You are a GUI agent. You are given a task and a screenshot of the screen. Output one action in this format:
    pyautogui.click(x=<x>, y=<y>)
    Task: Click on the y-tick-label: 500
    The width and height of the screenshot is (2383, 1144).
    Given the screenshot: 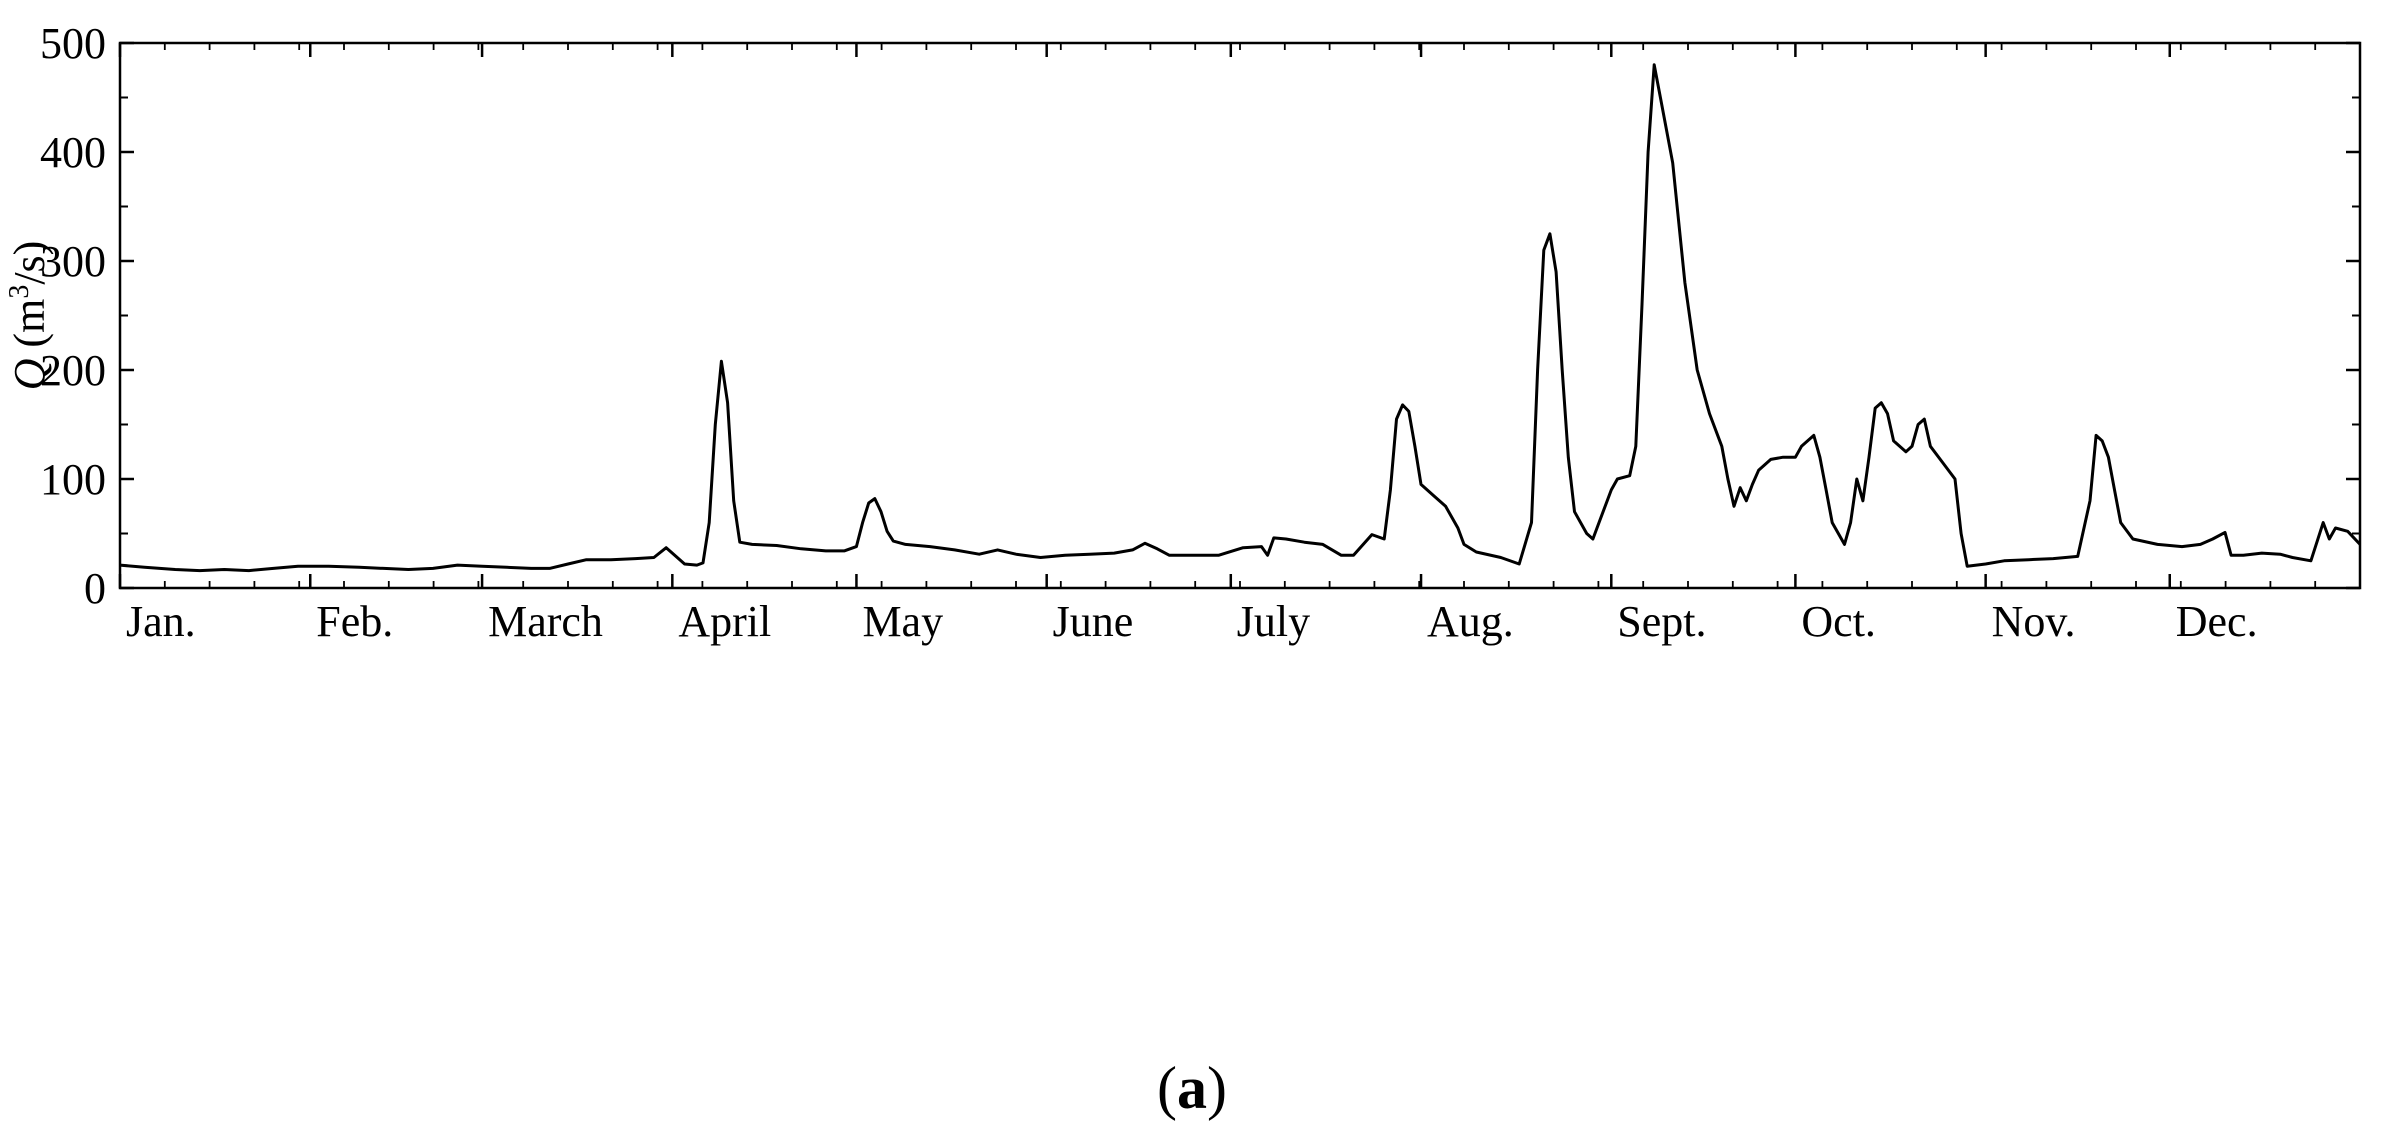 What is the action you would take?
    pyautogui.click(x=73, y=43)
    